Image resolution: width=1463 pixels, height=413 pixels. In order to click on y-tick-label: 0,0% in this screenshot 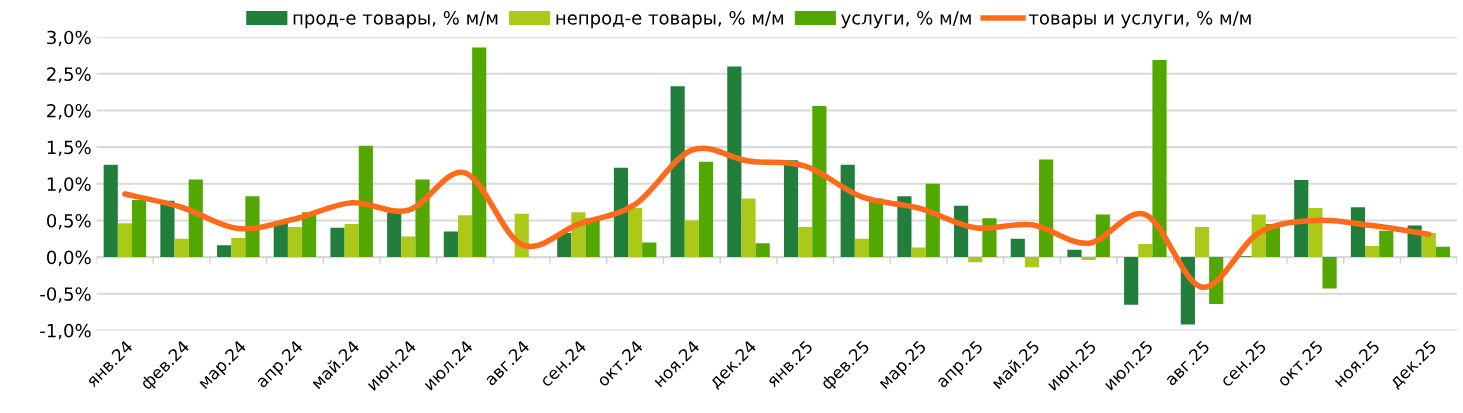, I will do `click(69, 258)`.